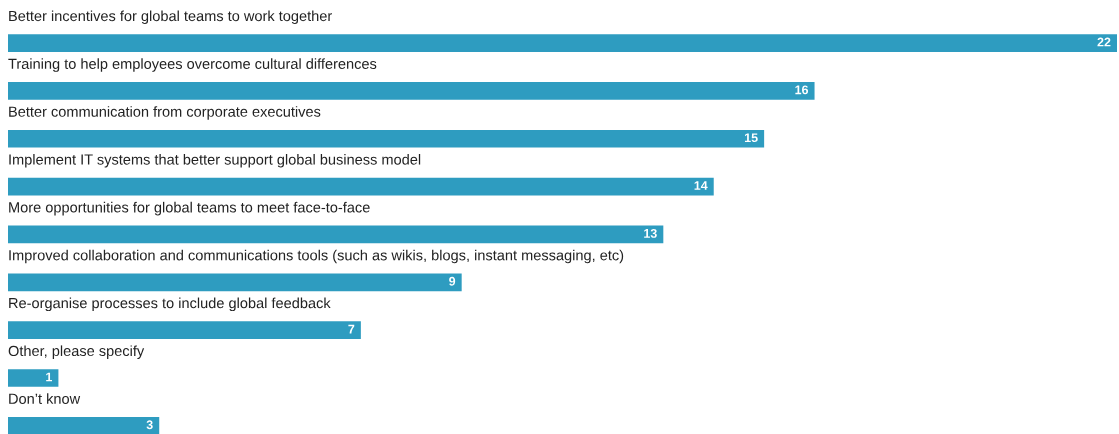 Image resolution: width=1119 pixels, height=434 pixels. Describe the element at coordinates (189, 208) in the screenshot. I see `y-tick-label: More opportunities for global teams to meet face-to-face` at that location.